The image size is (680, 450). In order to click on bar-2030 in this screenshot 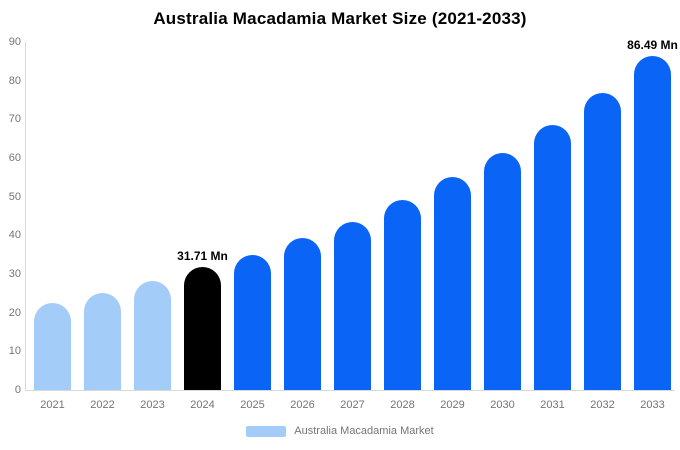, I will do `click(502, 271)`.